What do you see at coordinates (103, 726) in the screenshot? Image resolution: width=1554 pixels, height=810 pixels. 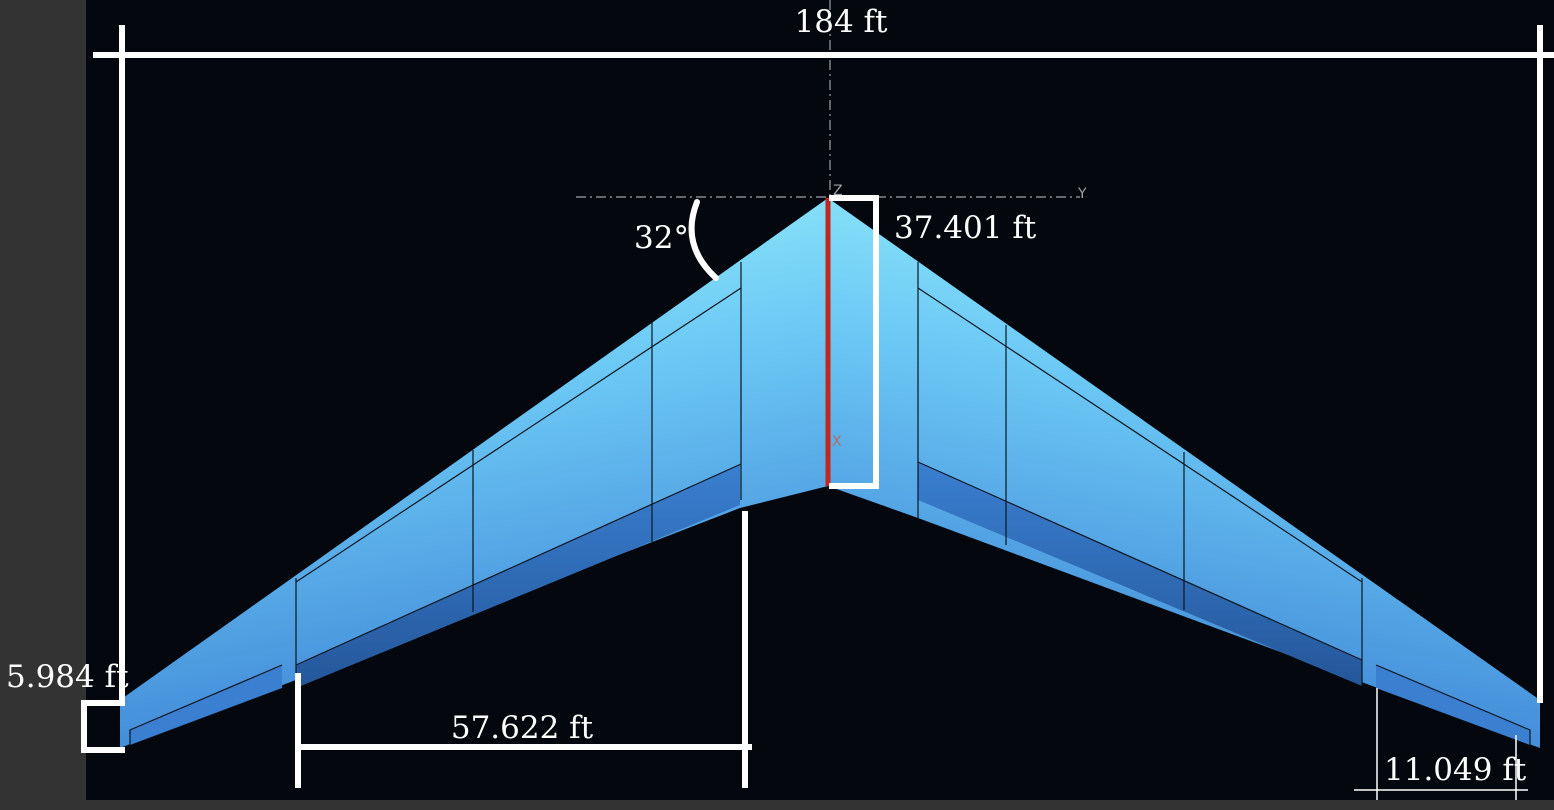 I see `tip-chord-bracket` at bounding box center [103, 726].